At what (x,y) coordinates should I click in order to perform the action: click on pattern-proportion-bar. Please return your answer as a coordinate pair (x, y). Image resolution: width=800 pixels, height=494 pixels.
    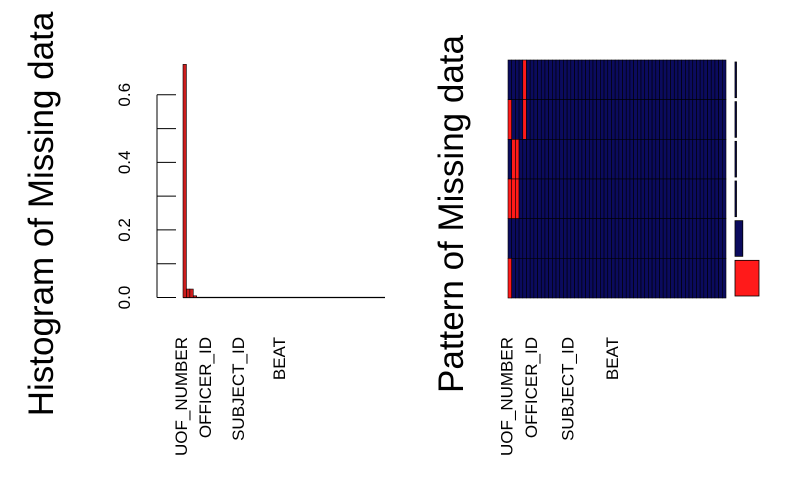
    Looking at the image, I should click on (735, 119).